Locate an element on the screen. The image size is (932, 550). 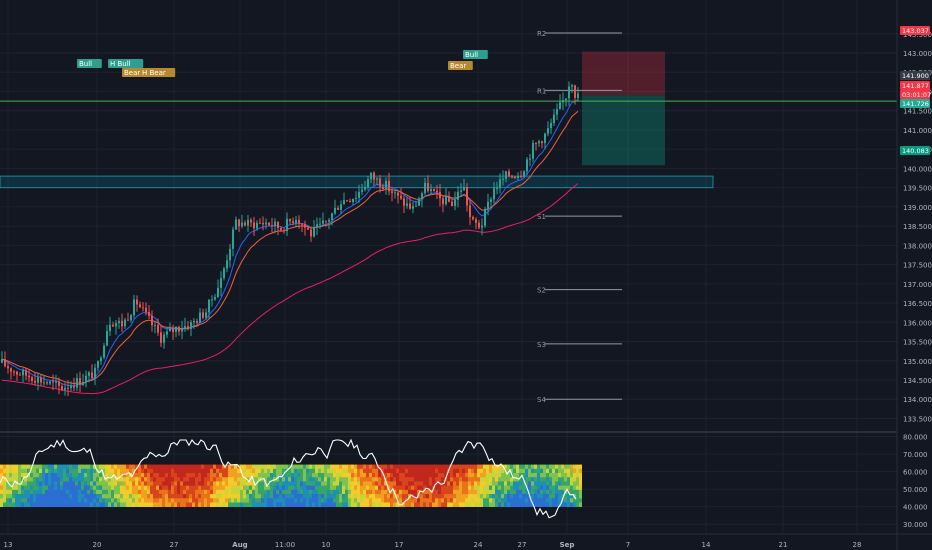
short-position-tool is located at coordinates (623, 108).